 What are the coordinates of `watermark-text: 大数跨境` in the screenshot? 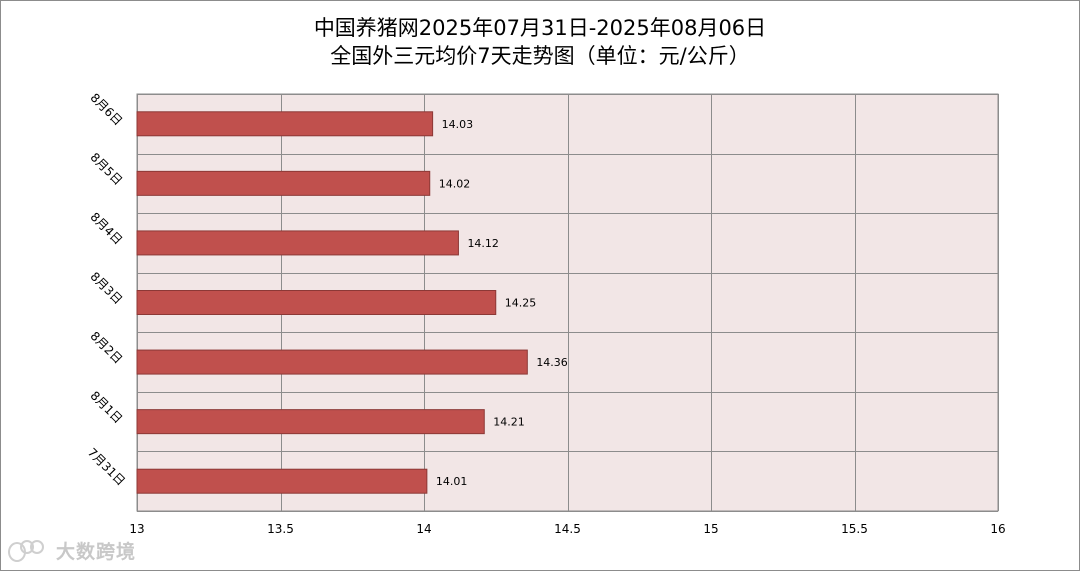 It's located at (96, 552).